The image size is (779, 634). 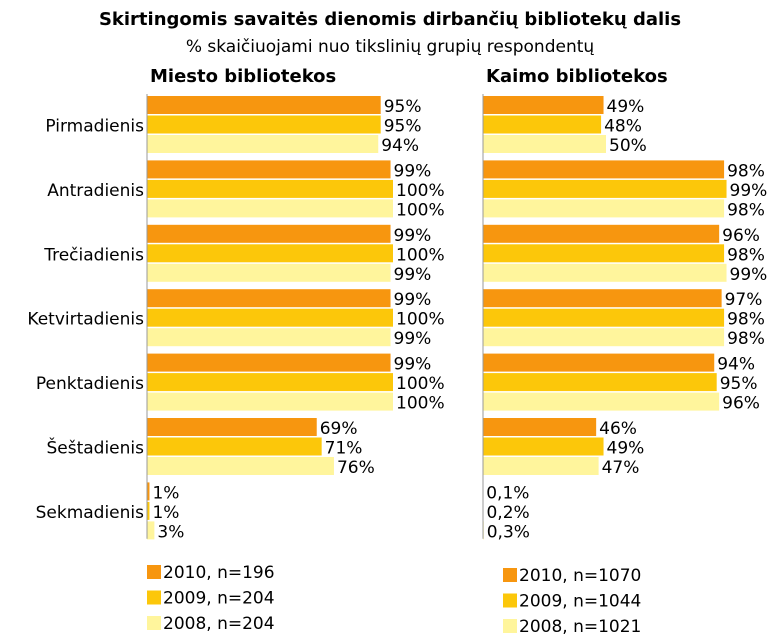 What do you see at coordinates (93, 255) in the screenshot?
I see `y-tick-label: Trečiadienis` at bounding box center [93, 255].